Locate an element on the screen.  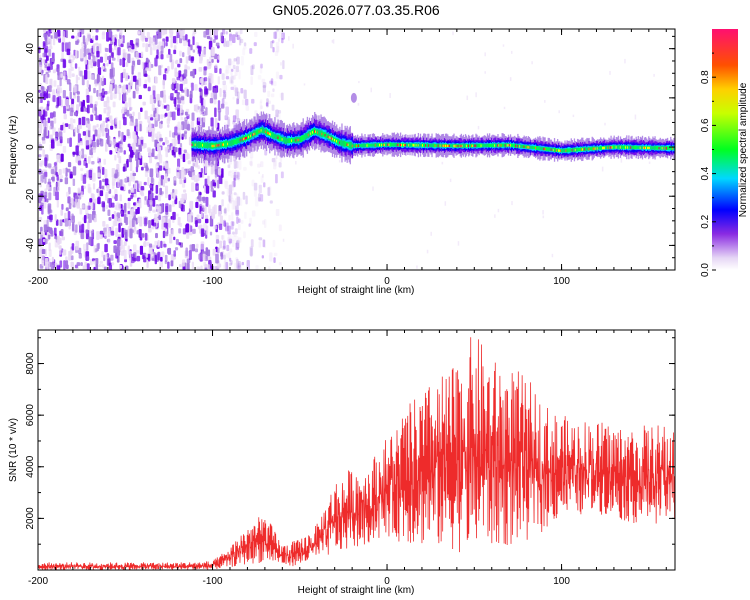
colorbar-tick-label: 0.2 is located at coordinates (705, 221).